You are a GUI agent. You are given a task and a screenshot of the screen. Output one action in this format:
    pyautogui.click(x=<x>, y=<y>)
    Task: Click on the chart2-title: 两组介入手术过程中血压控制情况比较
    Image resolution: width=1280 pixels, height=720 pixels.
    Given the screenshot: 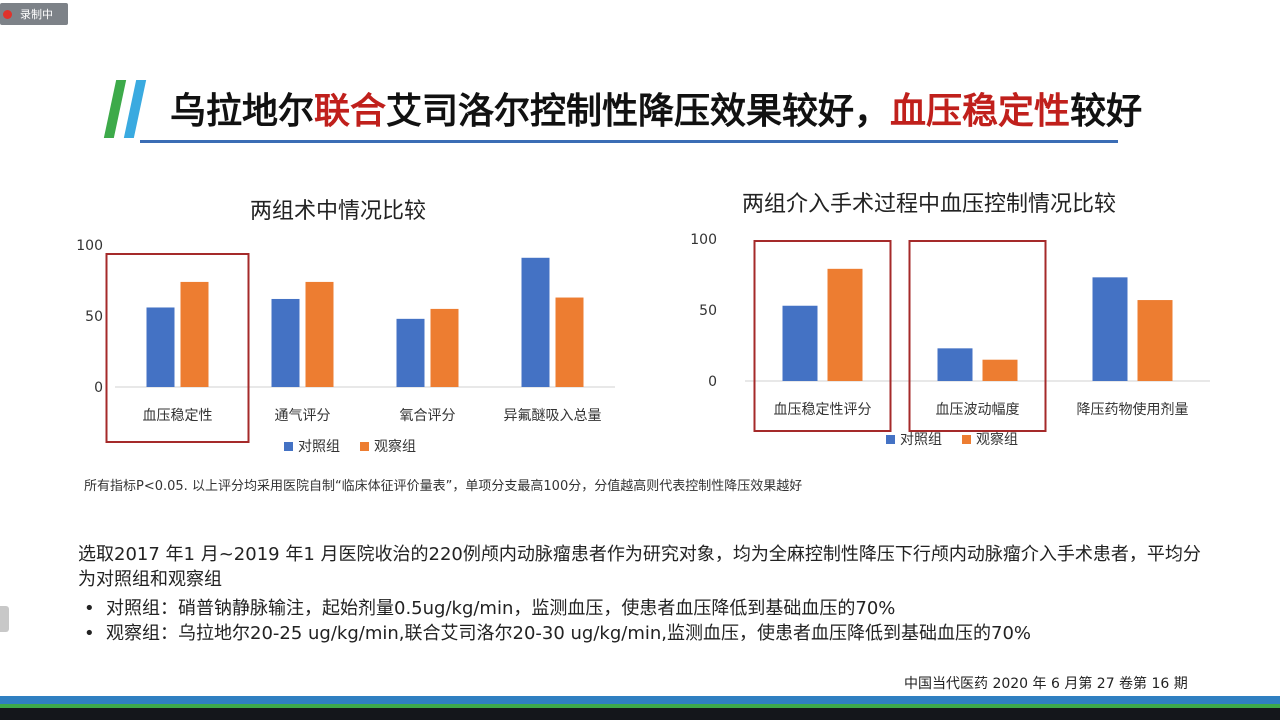 What is the action you would take?
    pyautogui.click(x=929, y=204)
    